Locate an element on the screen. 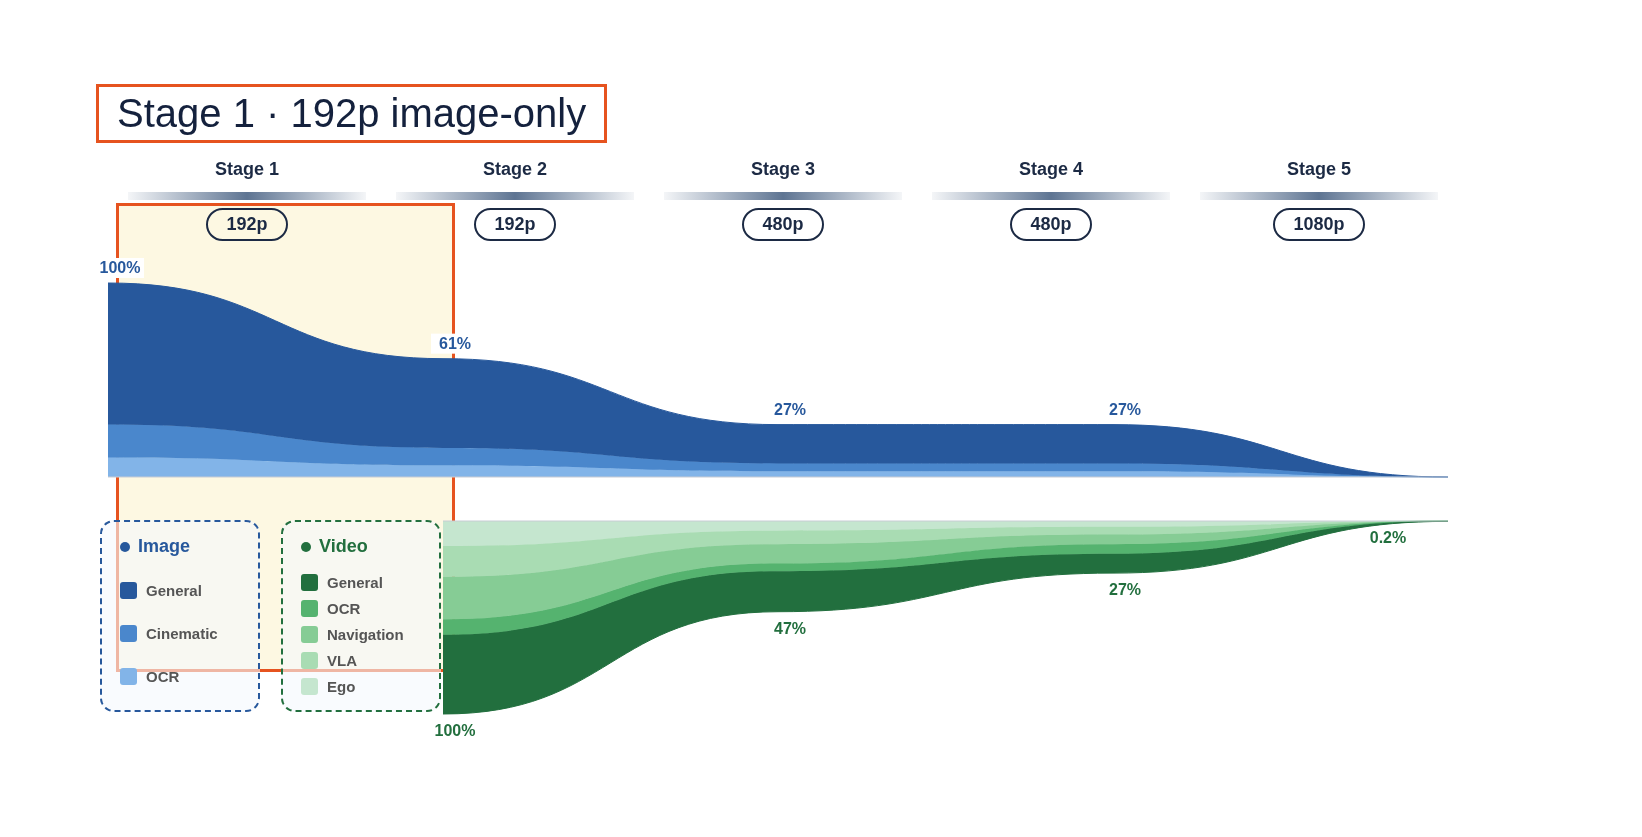 Image resolution: width=1642 pixels, height=837 pixels. legend-label: VLA is located at coordinates (342, 660).